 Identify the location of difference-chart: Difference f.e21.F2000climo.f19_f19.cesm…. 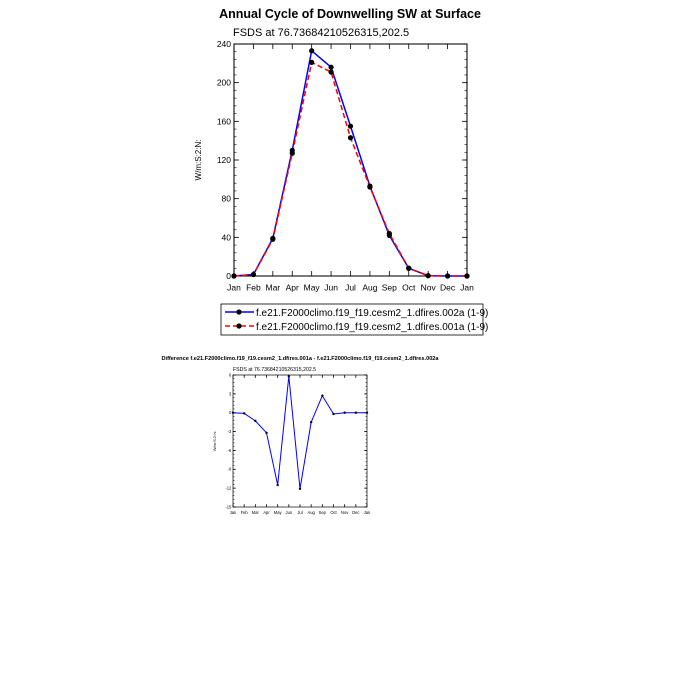
(300, 435).